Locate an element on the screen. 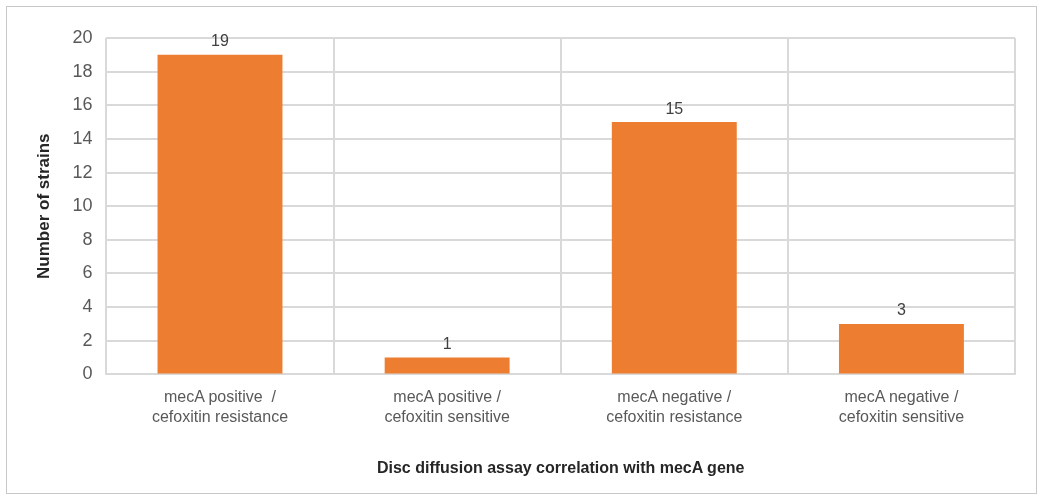 The width and height of the screenshot is (1045, 500). y-tick-label: 20 is located at coordinates (82, 36).